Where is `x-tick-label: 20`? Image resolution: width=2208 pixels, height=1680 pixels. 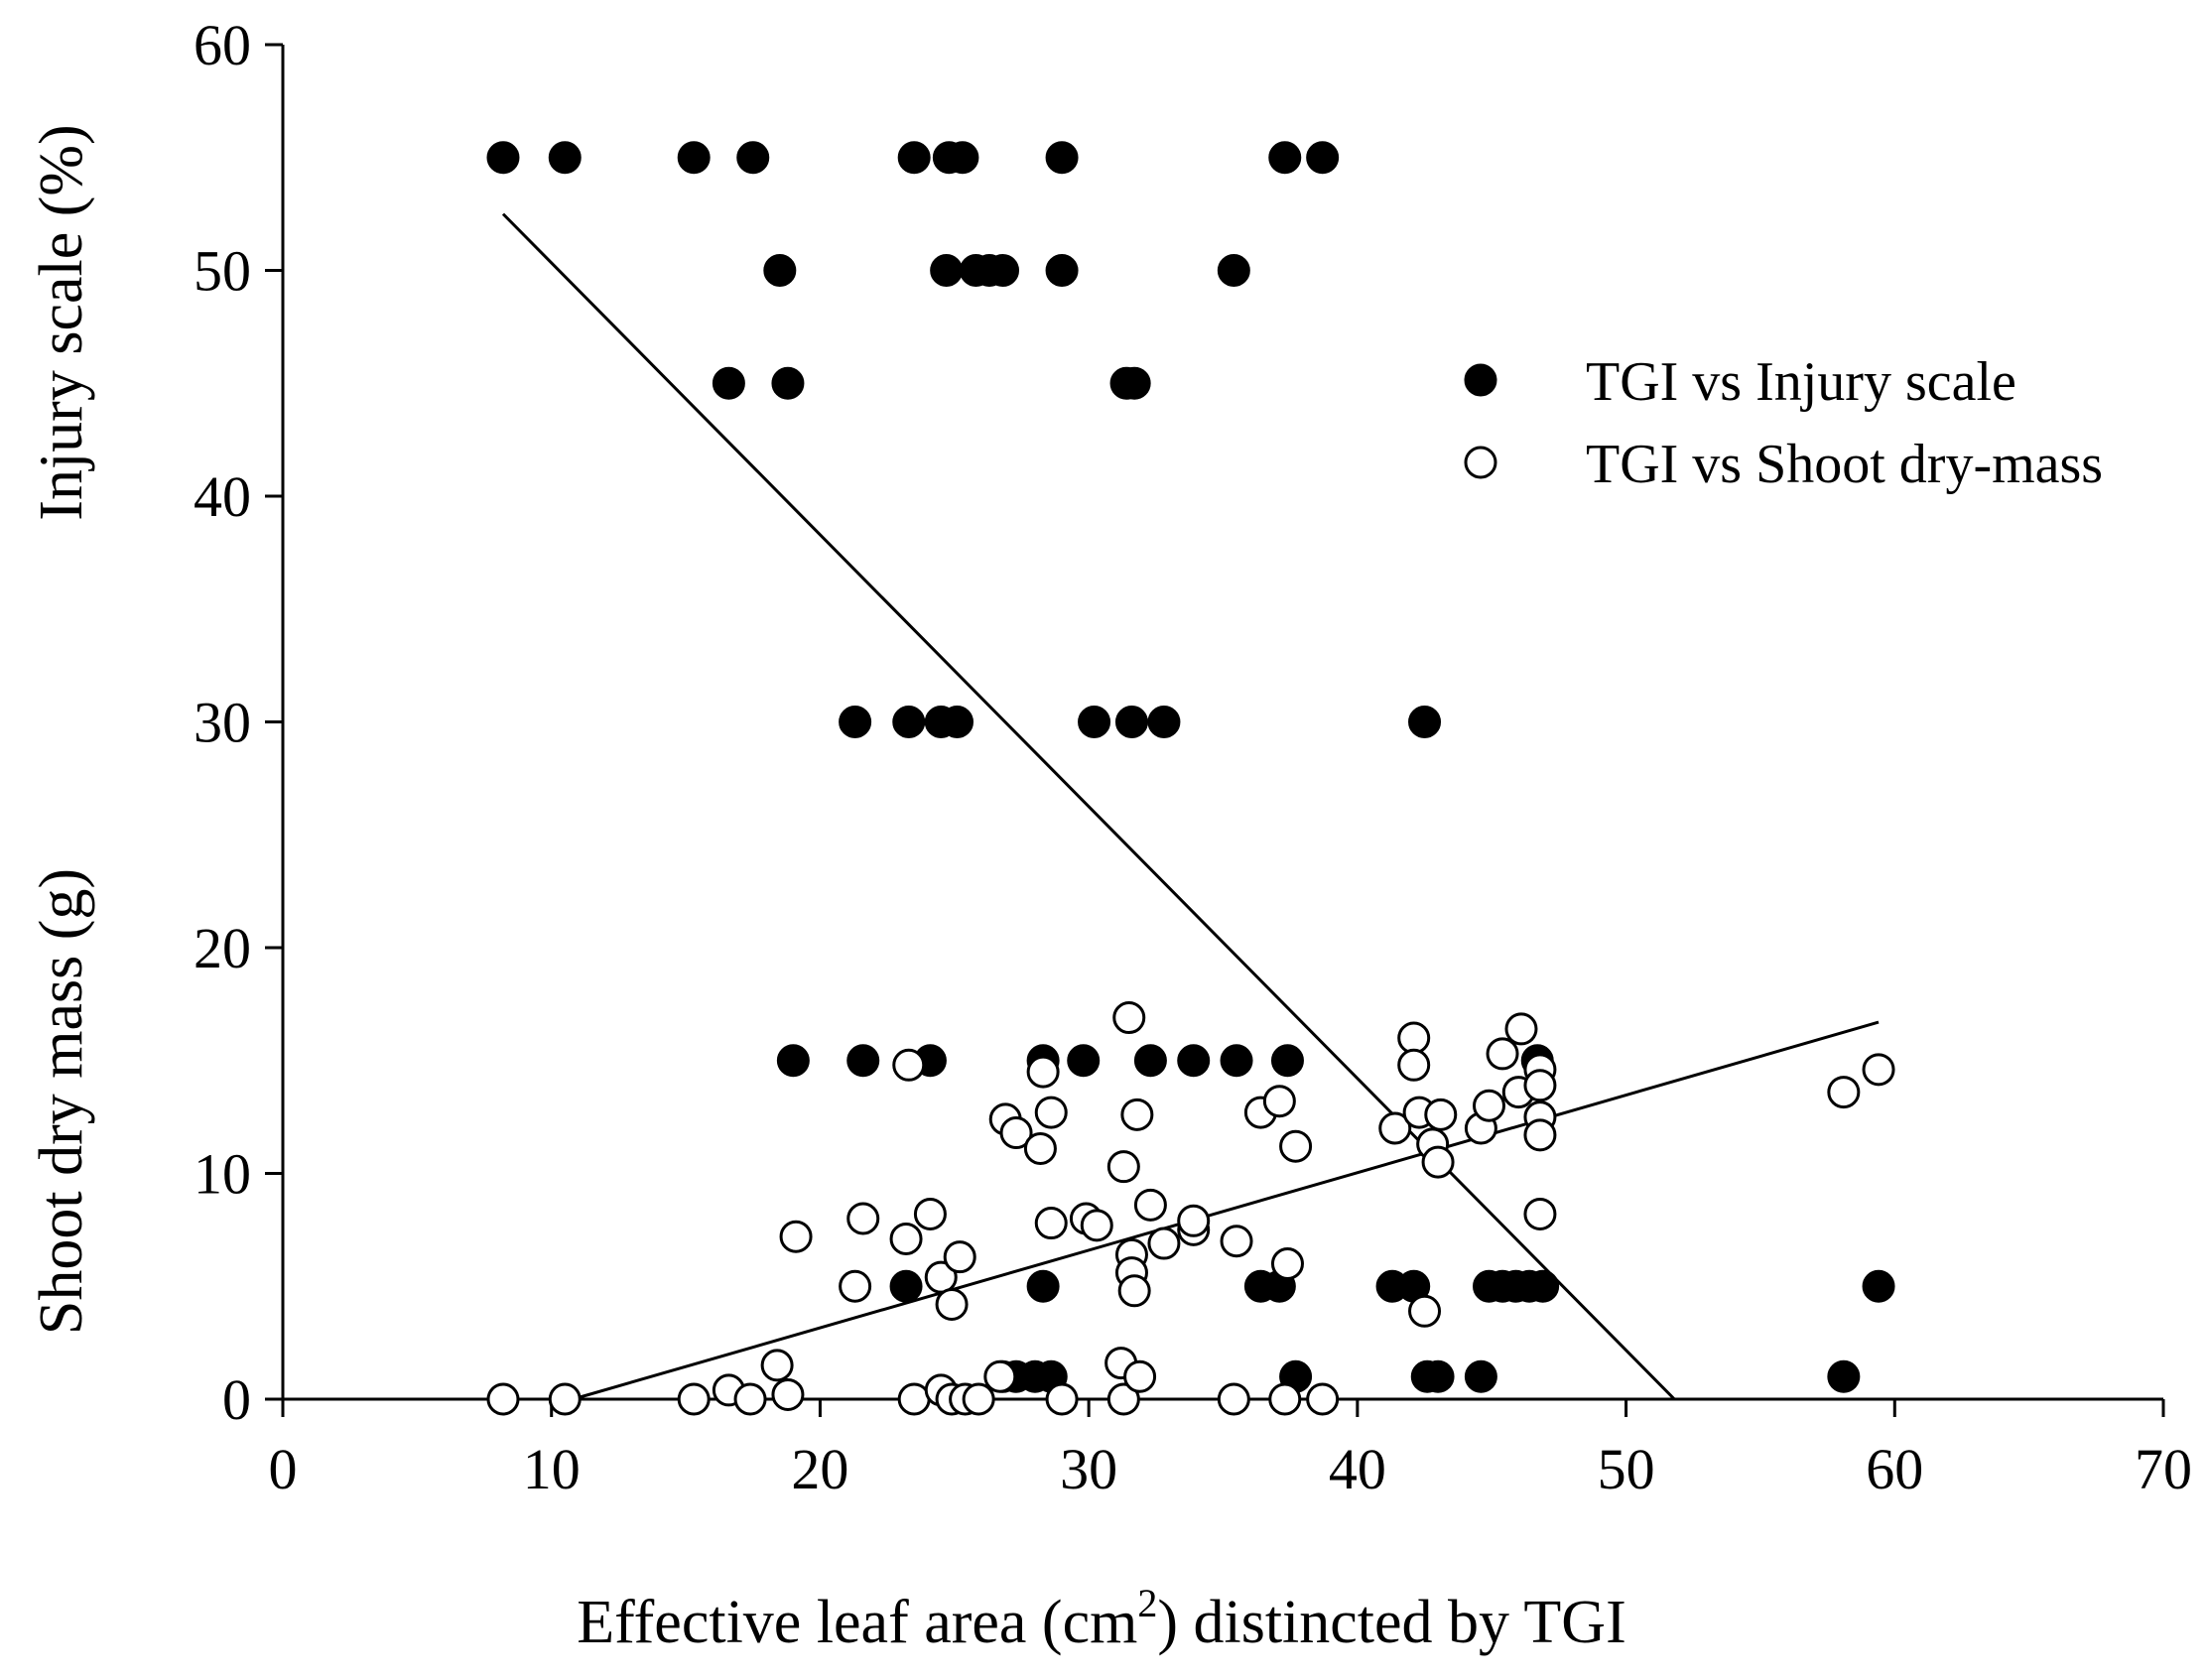
x-tick-label: 20 is located at coordinates (819, 1469).